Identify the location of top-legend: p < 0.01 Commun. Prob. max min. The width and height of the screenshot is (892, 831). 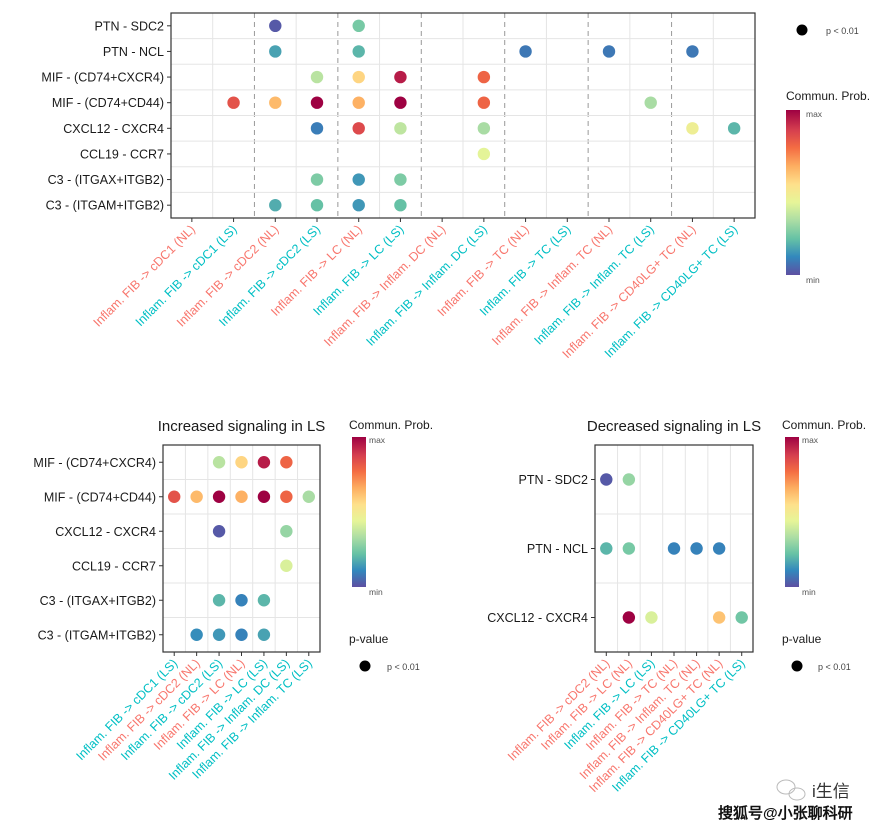
(828, 154).